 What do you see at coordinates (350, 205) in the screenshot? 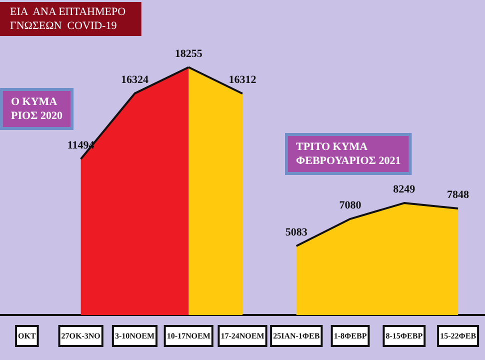
I see `data-label: 7080` at bounding box center [350, 205].